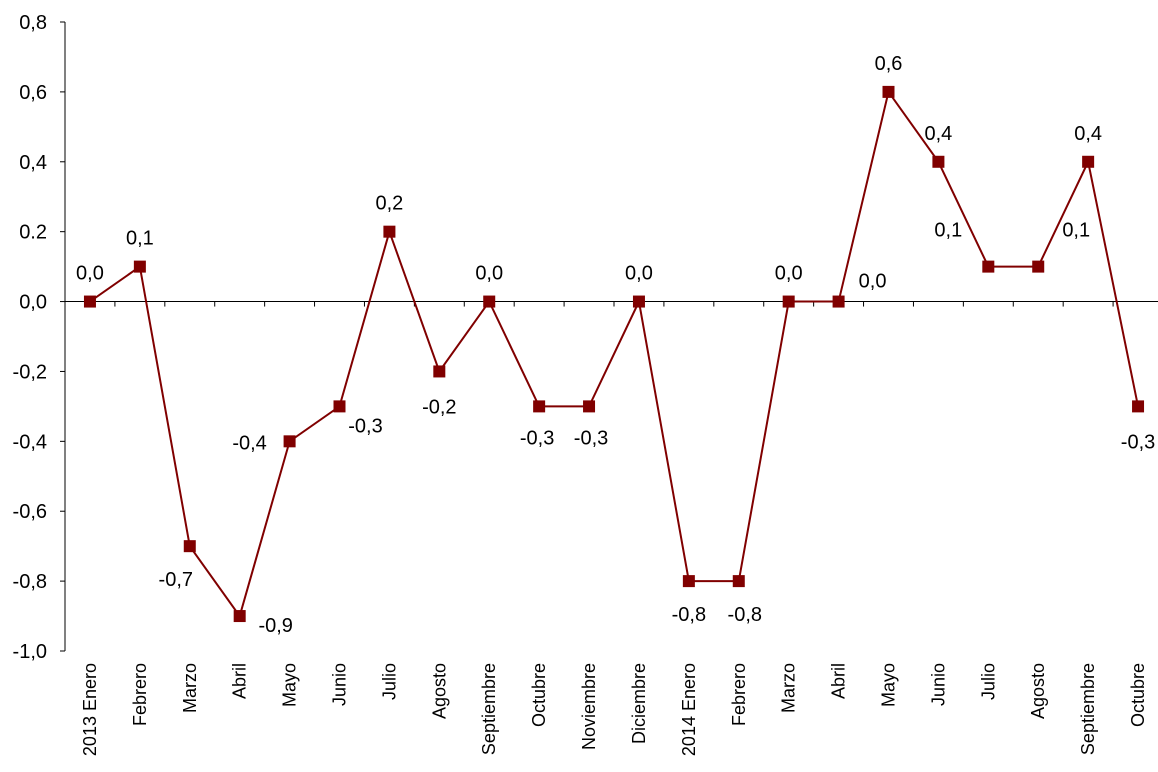 This screenshot has width=1158, height=772. What do you see at coordinates (689, 709) in the screenshot?
I see `x-tick-label: 2014 Enero` at bounding box center [689, 709].